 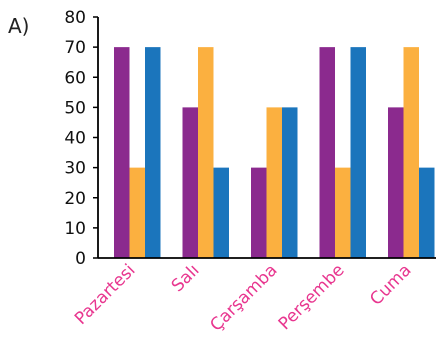 What do you see at coordinates (75, 199) in the screenshot?
I see `y-tick-label: 20` at bounding box center [75, 199].